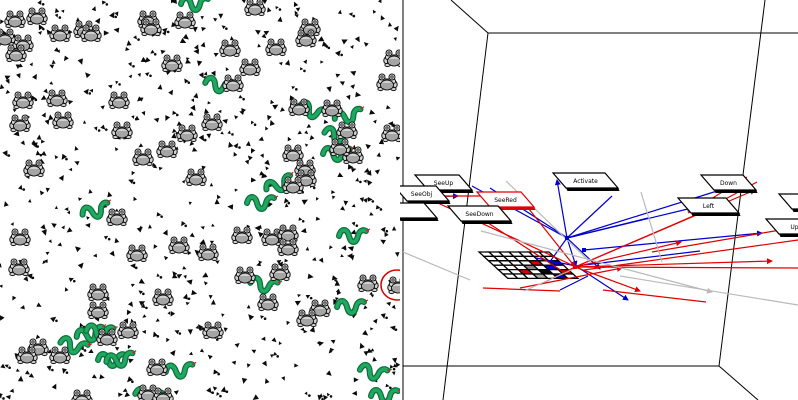 The width and height of the screenshot is (798, 400). Describe the element at coordinates (654, 296) in the screenshot. I see `connection-line` at that location.